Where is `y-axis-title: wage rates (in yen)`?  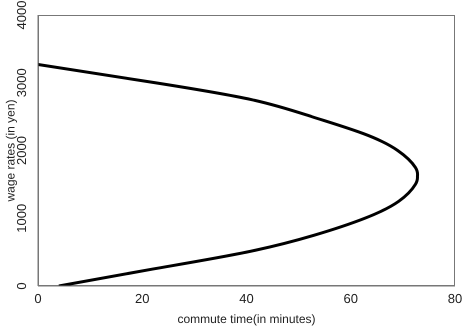 y-axis-title: wage rates (in yen) is located at coordinates (10, 151).